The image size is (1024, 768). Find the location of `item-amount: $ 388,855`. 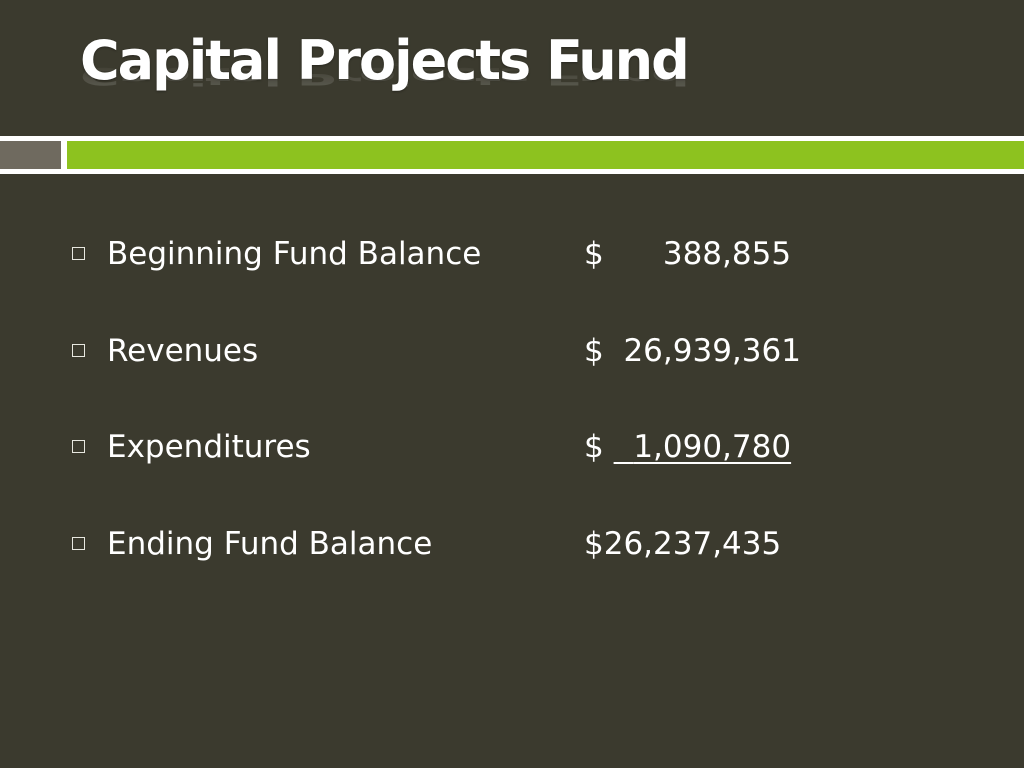

item-amount: $ 388,855 is located at coordinates (687, 254).